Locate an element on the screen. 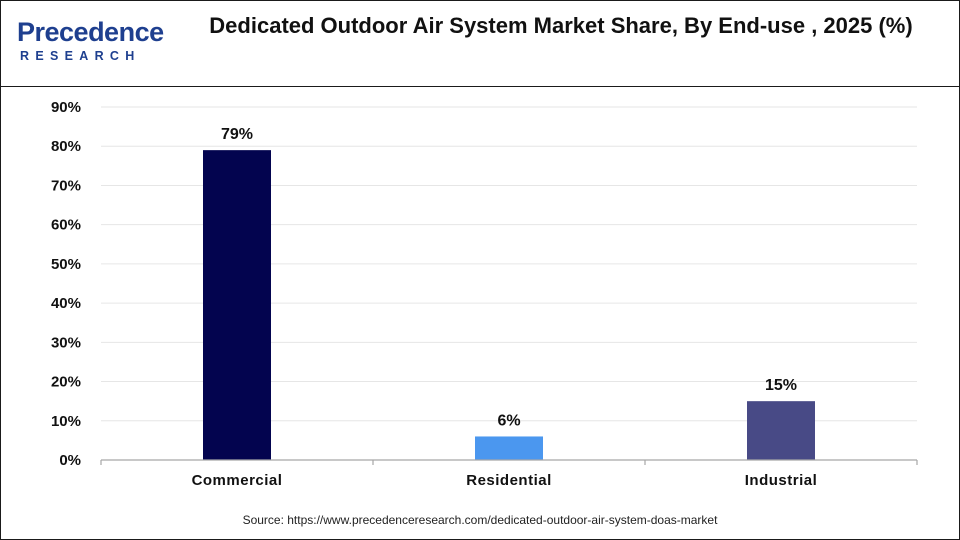 Image resolution: width=960 pixels, height=540 pixels. bar-residential is located at coordinates (509, 448).